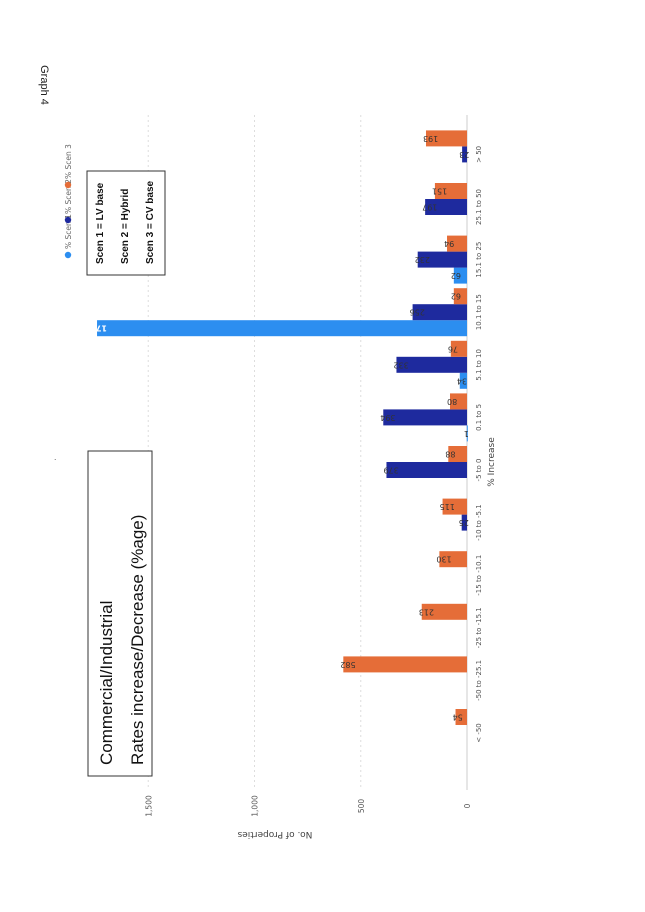 The image size is (645, 912). What do you see at coordinates (100, 223) in the screenshot?
I see `scenario-line-1: Scen 1 = LV base` at bounding box center [100, 223].